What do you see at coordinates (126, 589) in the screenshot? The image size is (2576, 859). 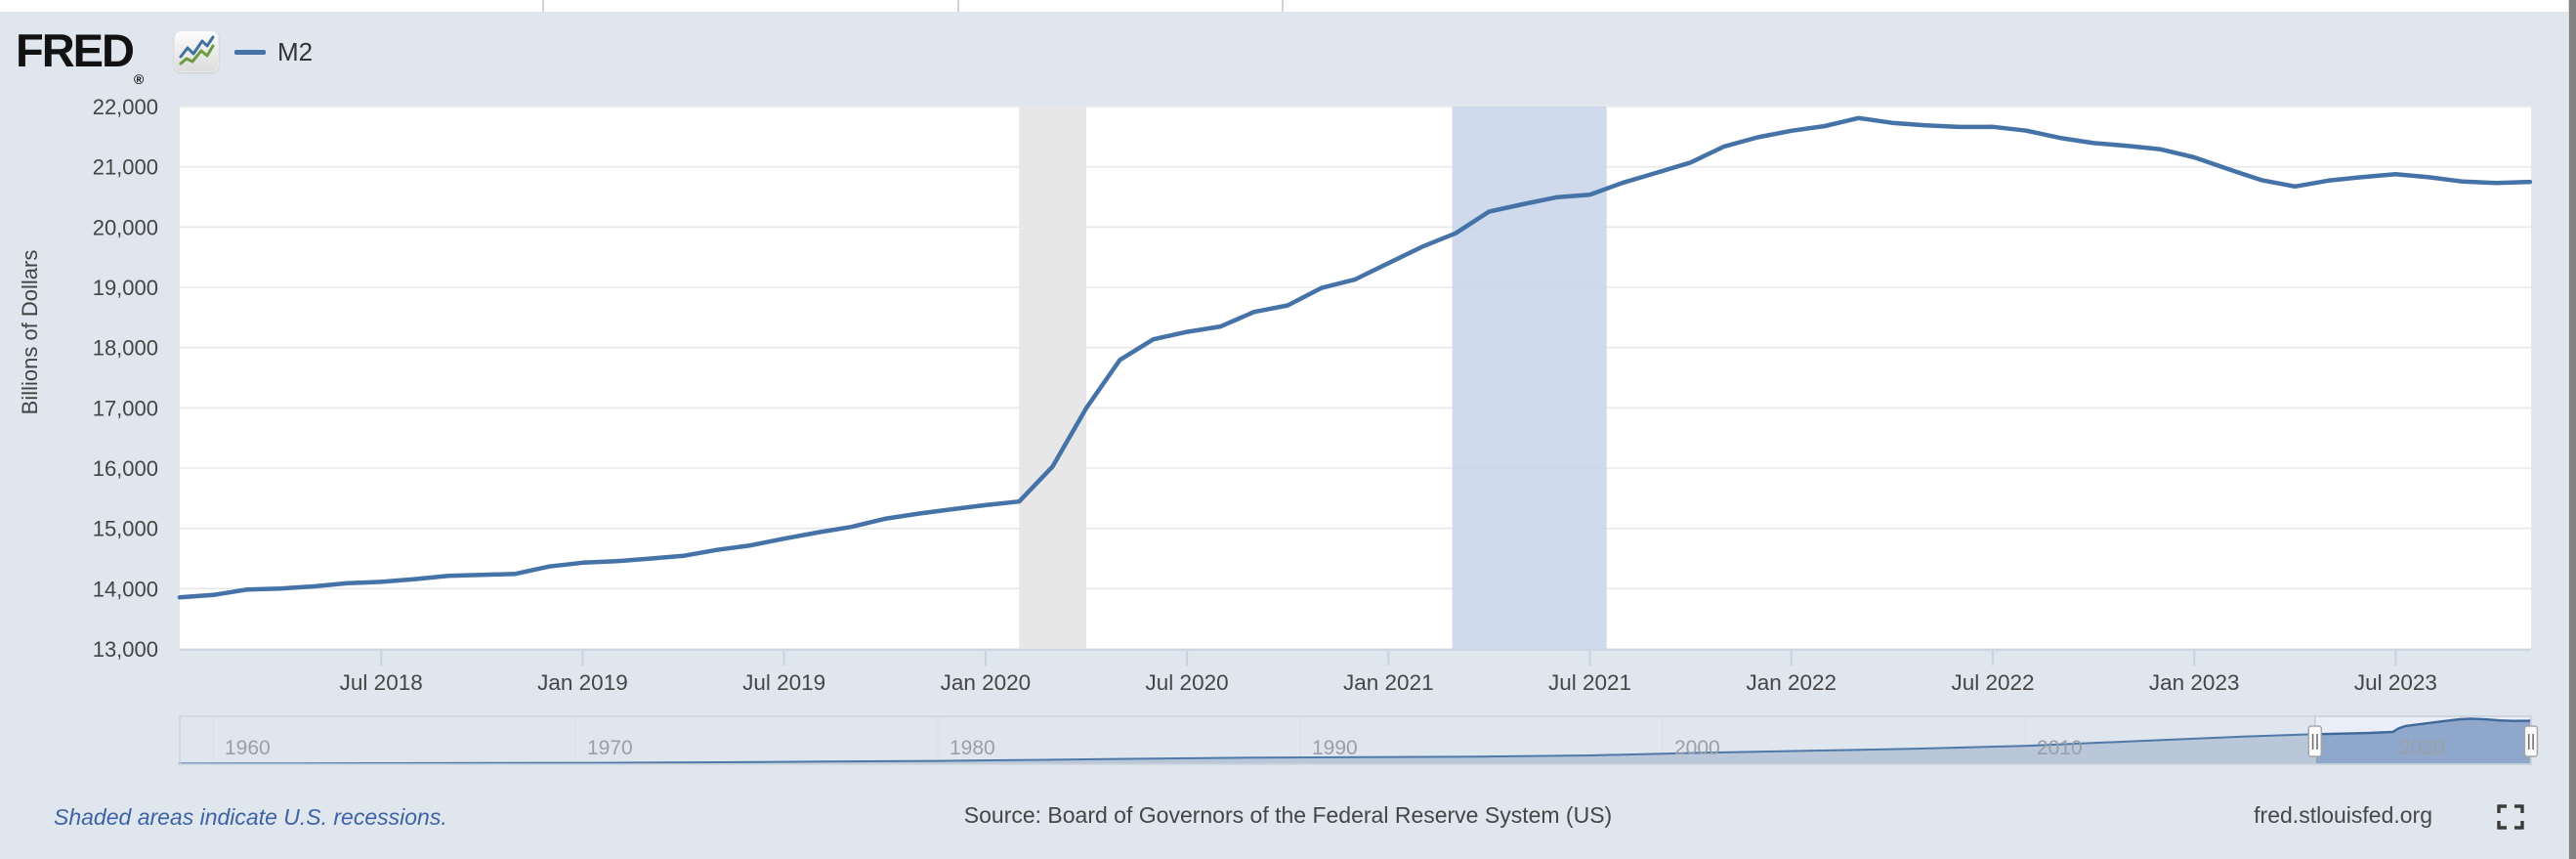 I see `y-axis-tick-label: 14,000` at bounding box center [126, 589].